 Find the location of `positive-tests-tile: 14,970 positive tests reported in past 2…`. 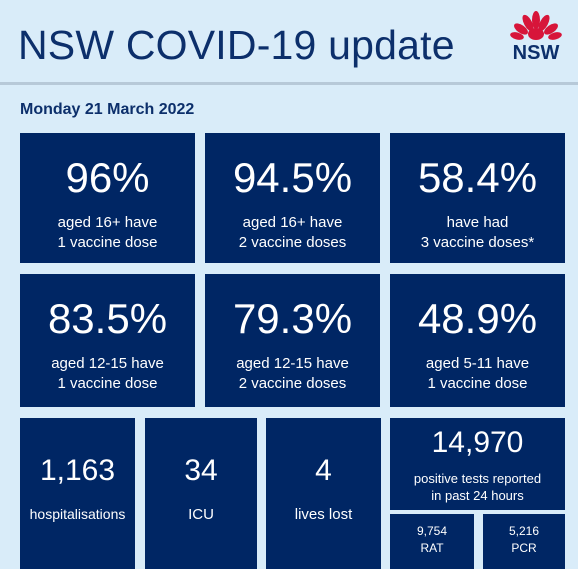

positive-tests-tile: 14,970 positive tests reported in past 2… is located at coordinates (477, 464).